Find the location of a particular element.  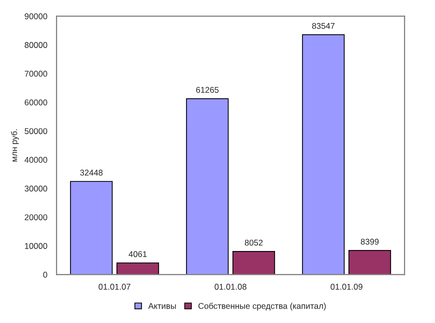

y-tick-label: 30000 is located at coordinates (36, 189).